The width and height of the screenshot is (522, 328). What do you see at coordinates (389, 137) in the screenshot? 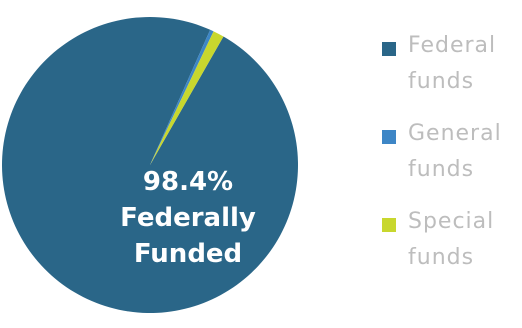
I see `legend-swatch-general-funds` at bounding box center [389, 137].